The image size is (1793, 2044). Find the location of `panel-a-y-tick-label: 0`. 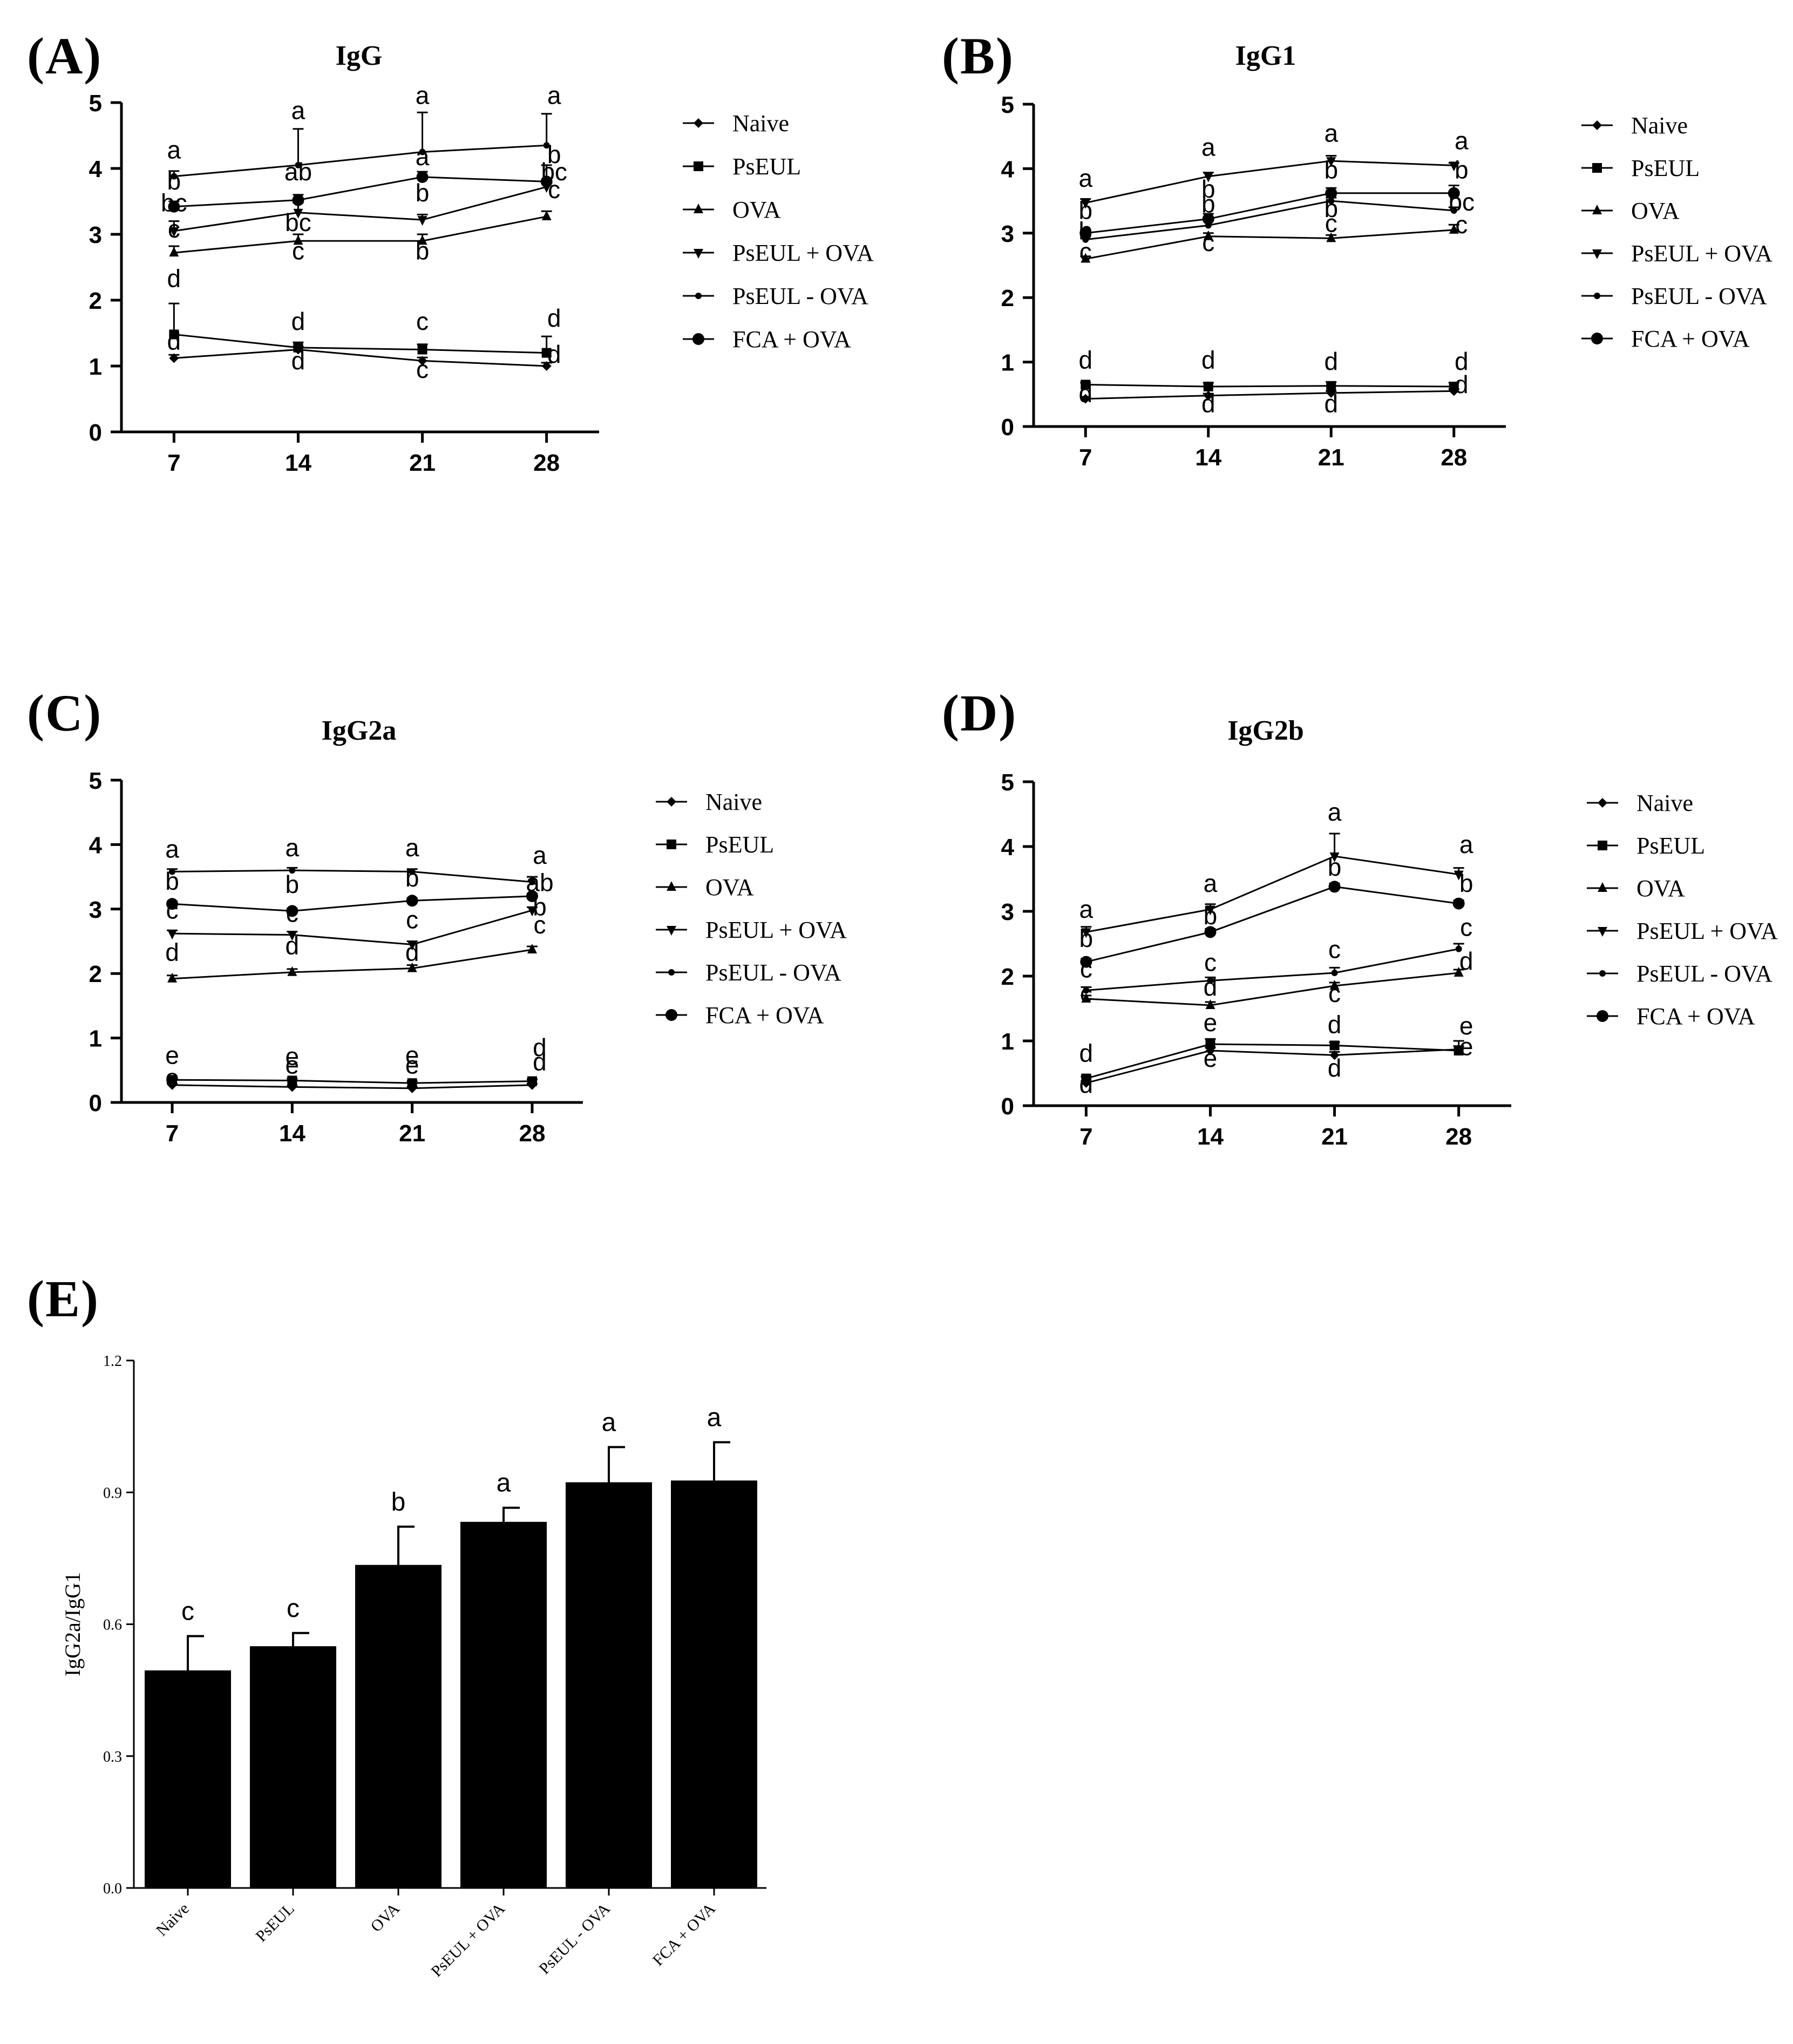

panel-a-y-tick-label: 0 is located at coordinates (95, 433).